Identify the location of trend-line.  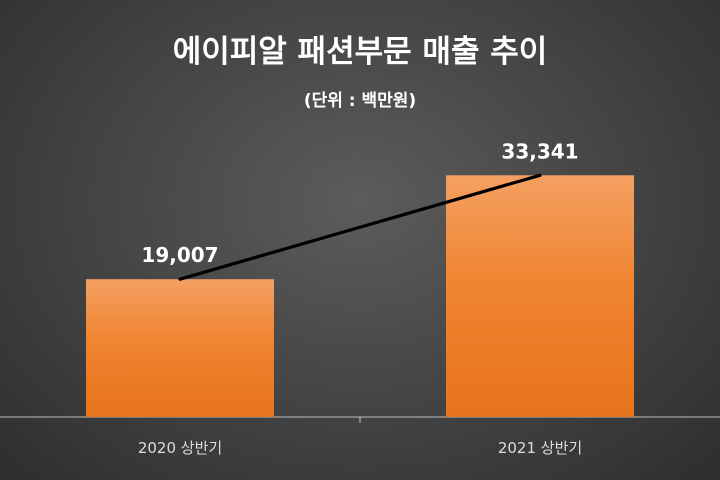
(360, 227).